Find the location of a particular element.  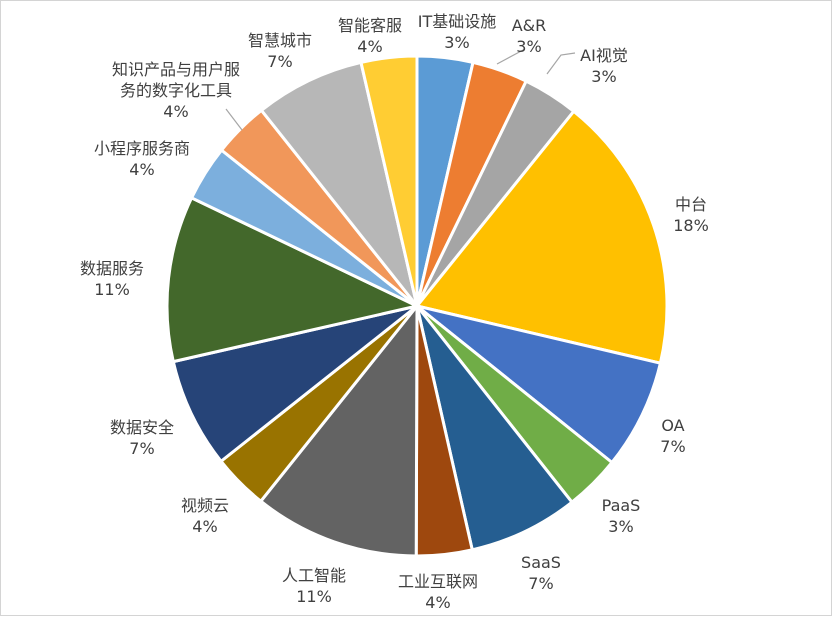

data-label: 数据服务 11% is located at coordinates (112, 279).